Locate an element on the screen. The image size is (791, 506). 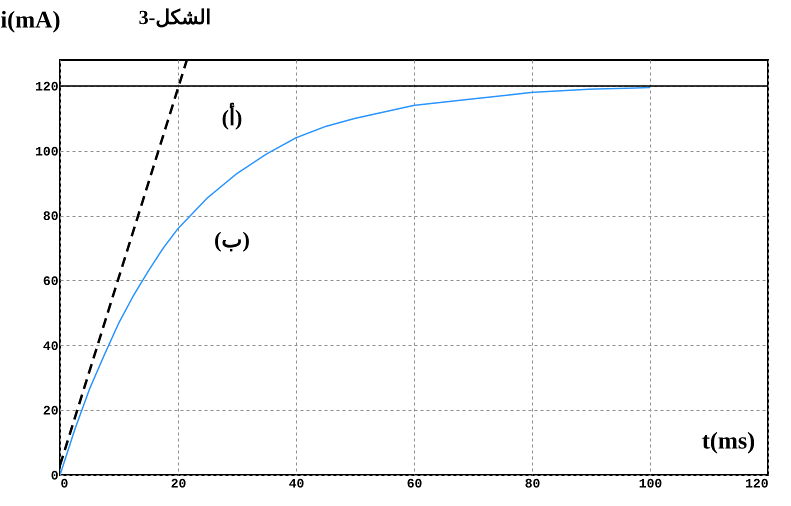
y-tick-label: 120 is located at coordinates (47, 86).